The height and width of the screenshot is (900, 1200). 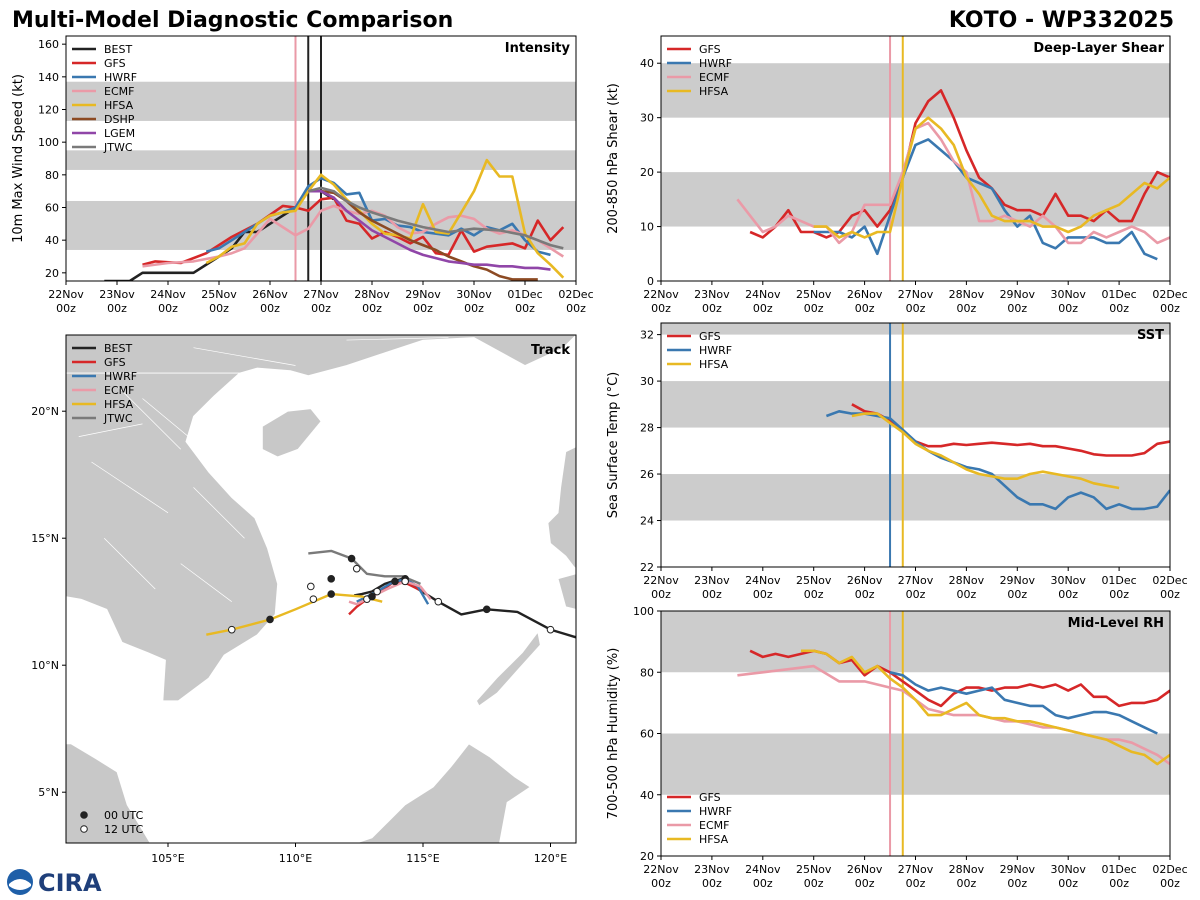 I want to click on cira-logo: CIRA, so click(x=54, y=883).